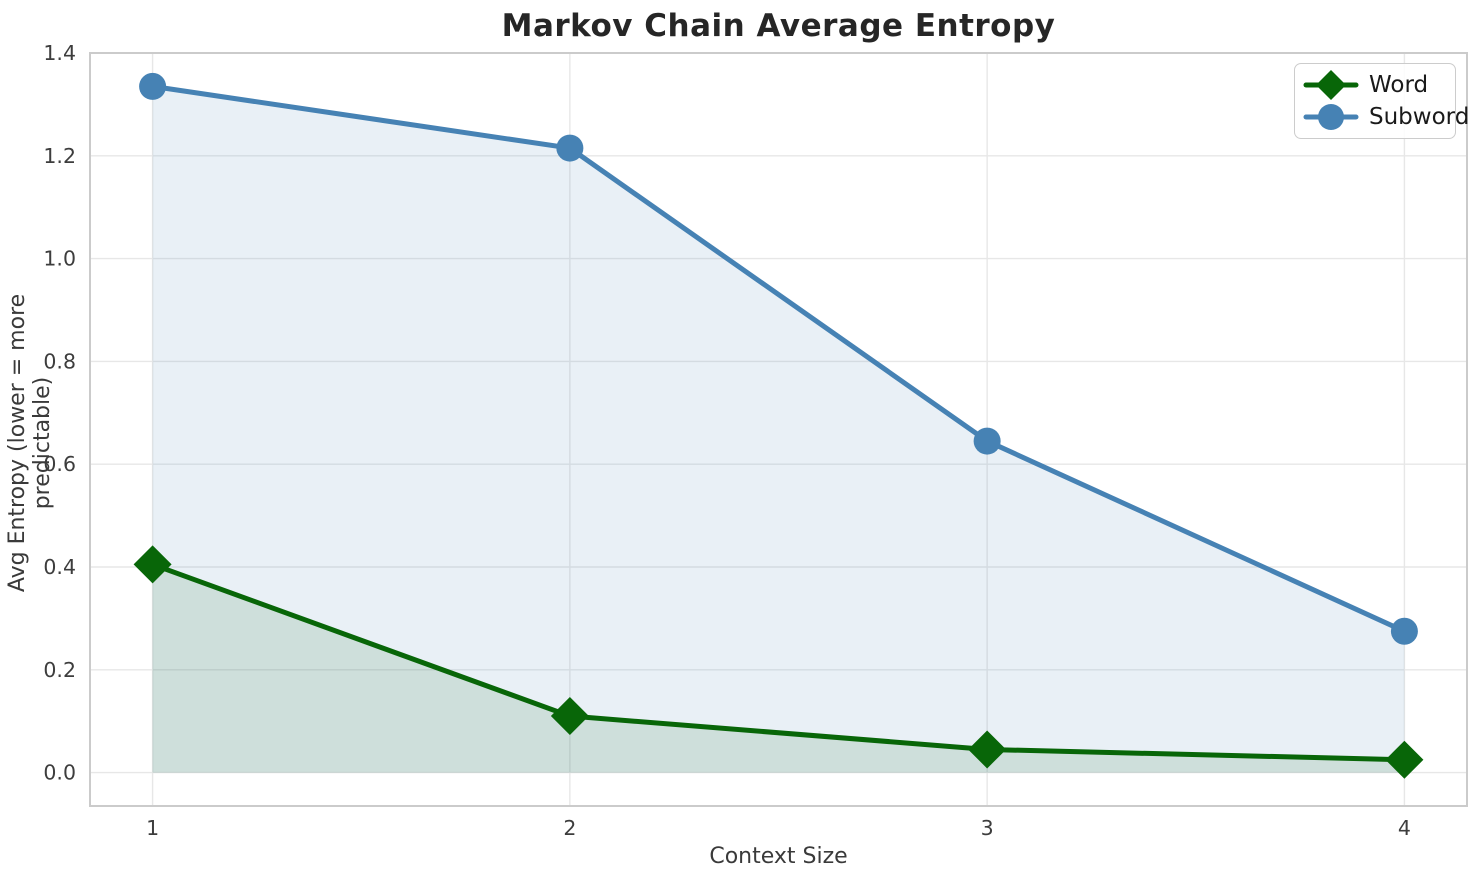  I want to click on legend-label-subword: Subword, so click(1419, 117).